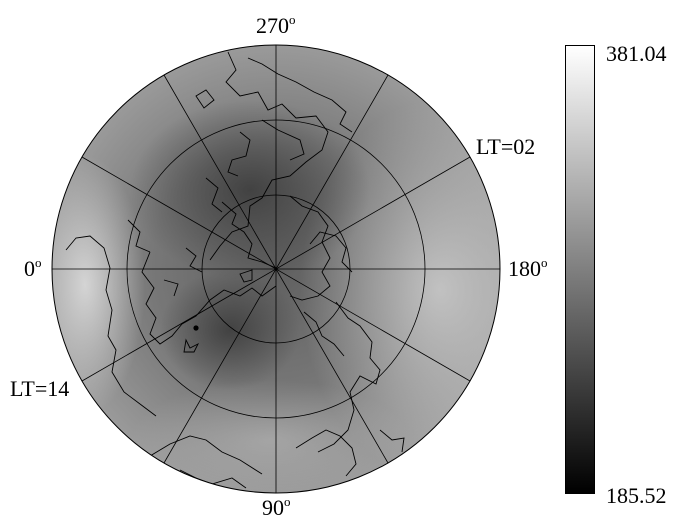  What do you see at coordinates (636, 53) in the screenshot?
I see `colorbar-max-label: 381.04` at bounding box center [636, 53].